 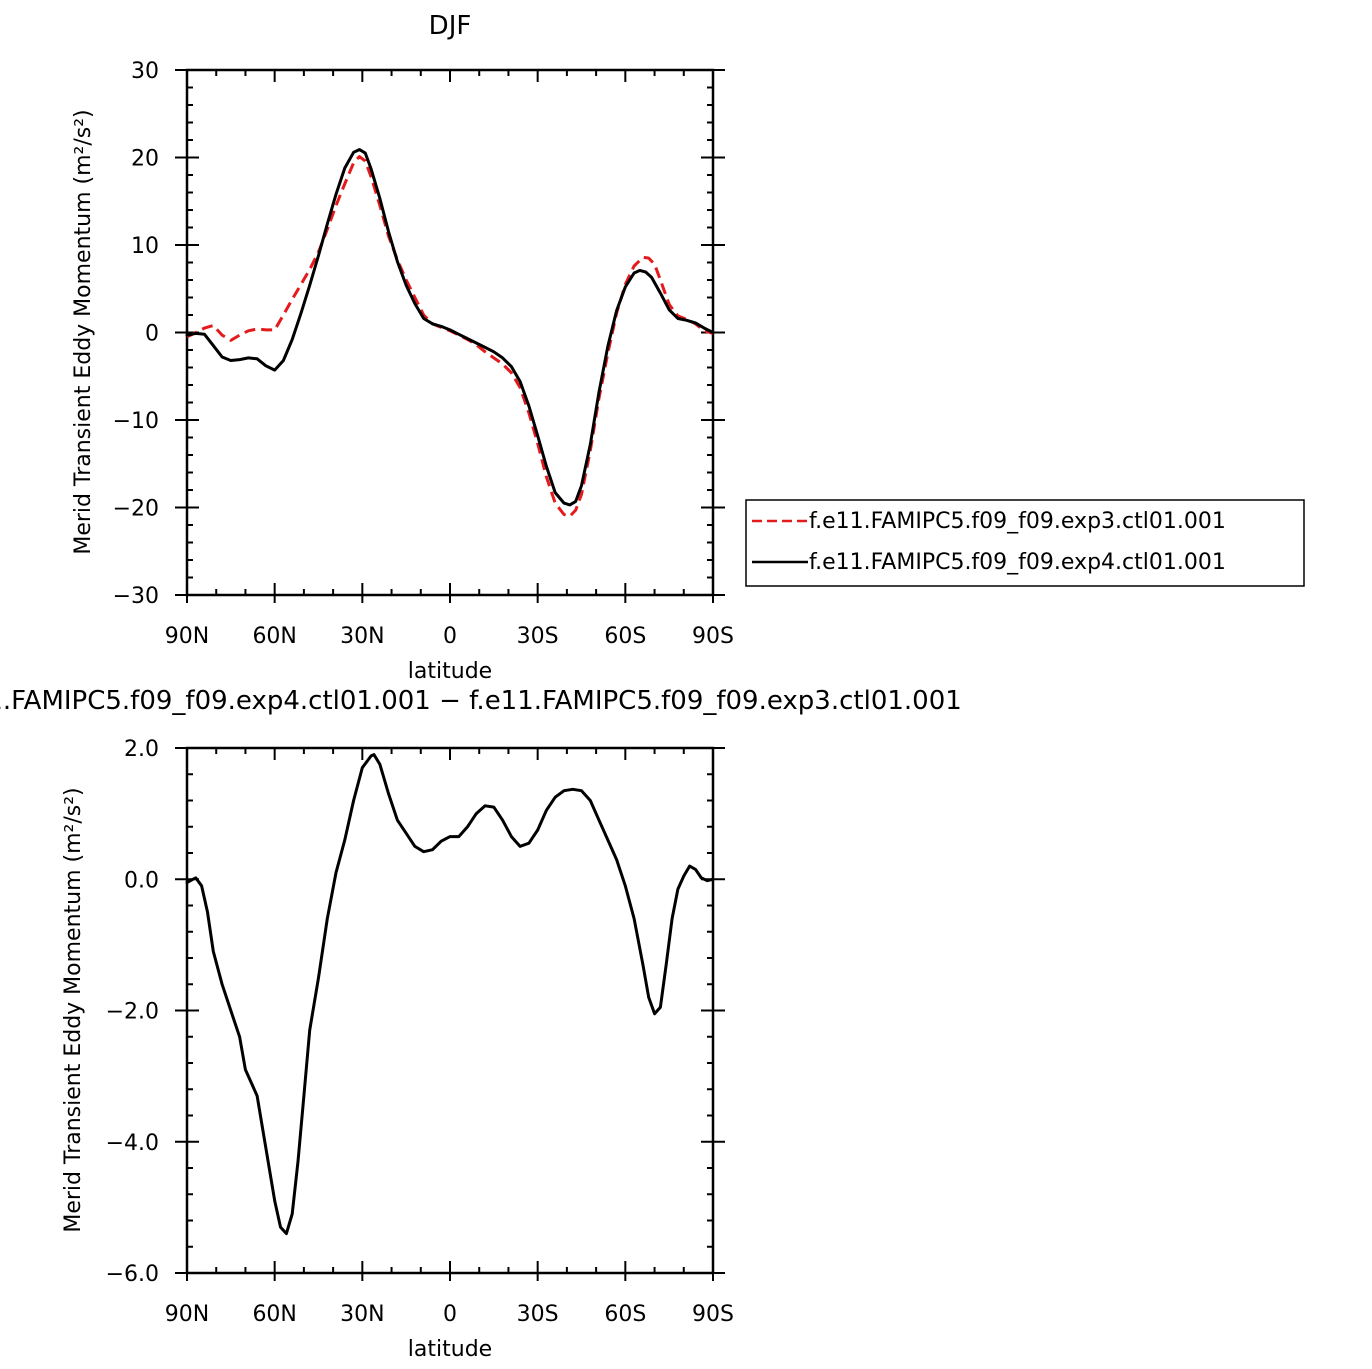 I want to click on y-tick-labels: 2.0 0.0 −2.0 −4.0 −6.0, so click(x=132, y=1012).